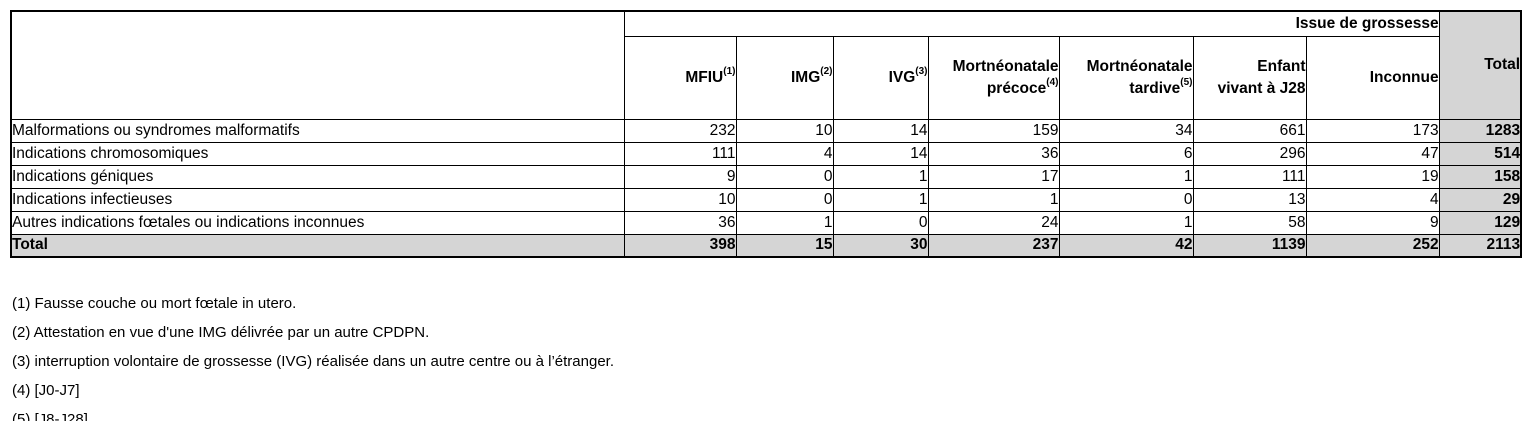 The width and height of the screenshot is (1529, 421). Describe the element at coordinates (317, 199) in the screenshot. I see `row-label: Indications infectieuses` at that location.